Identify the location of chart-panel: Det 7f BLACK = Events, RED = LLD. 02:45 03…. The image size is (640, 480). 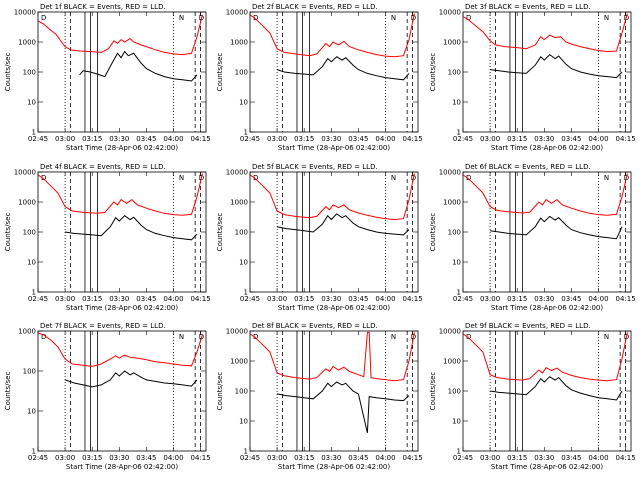
(107, 396).